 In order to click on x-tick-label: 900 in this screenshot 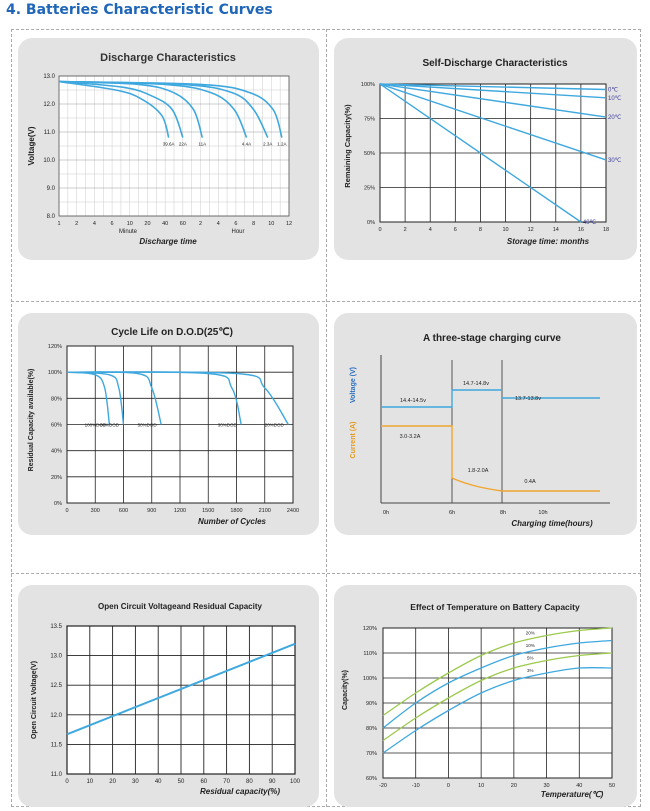, I will do `click(151, 511)`.